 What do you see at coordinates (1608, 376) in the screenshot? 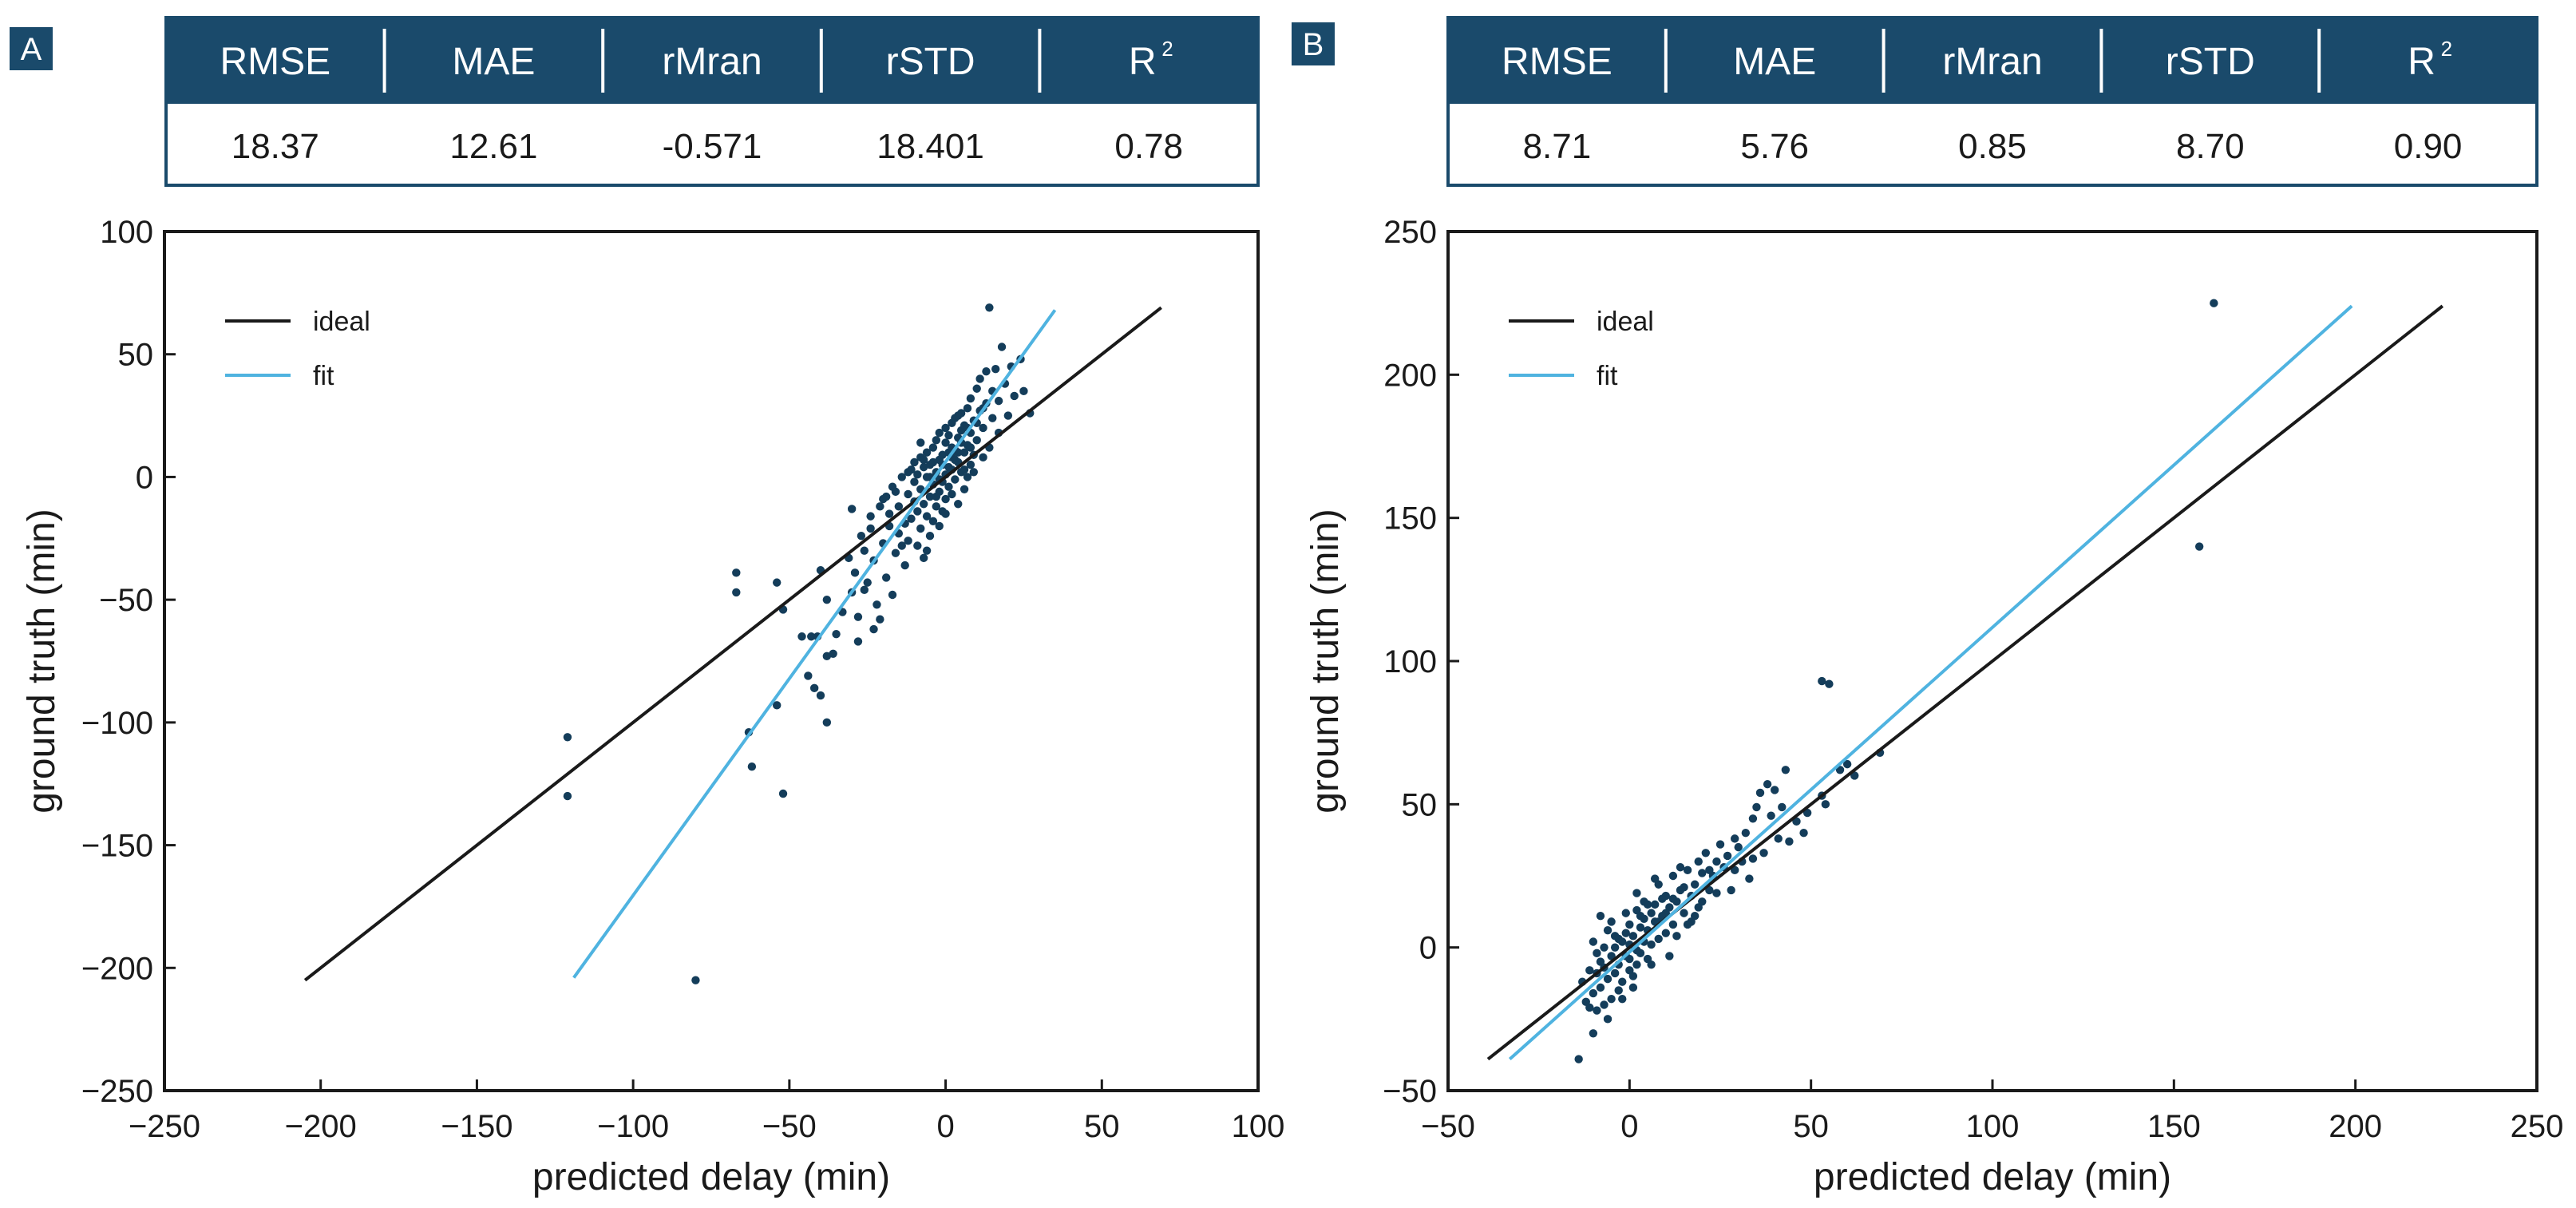
I see `legend-label-fit: fit` at bounding box center [1608, 376].